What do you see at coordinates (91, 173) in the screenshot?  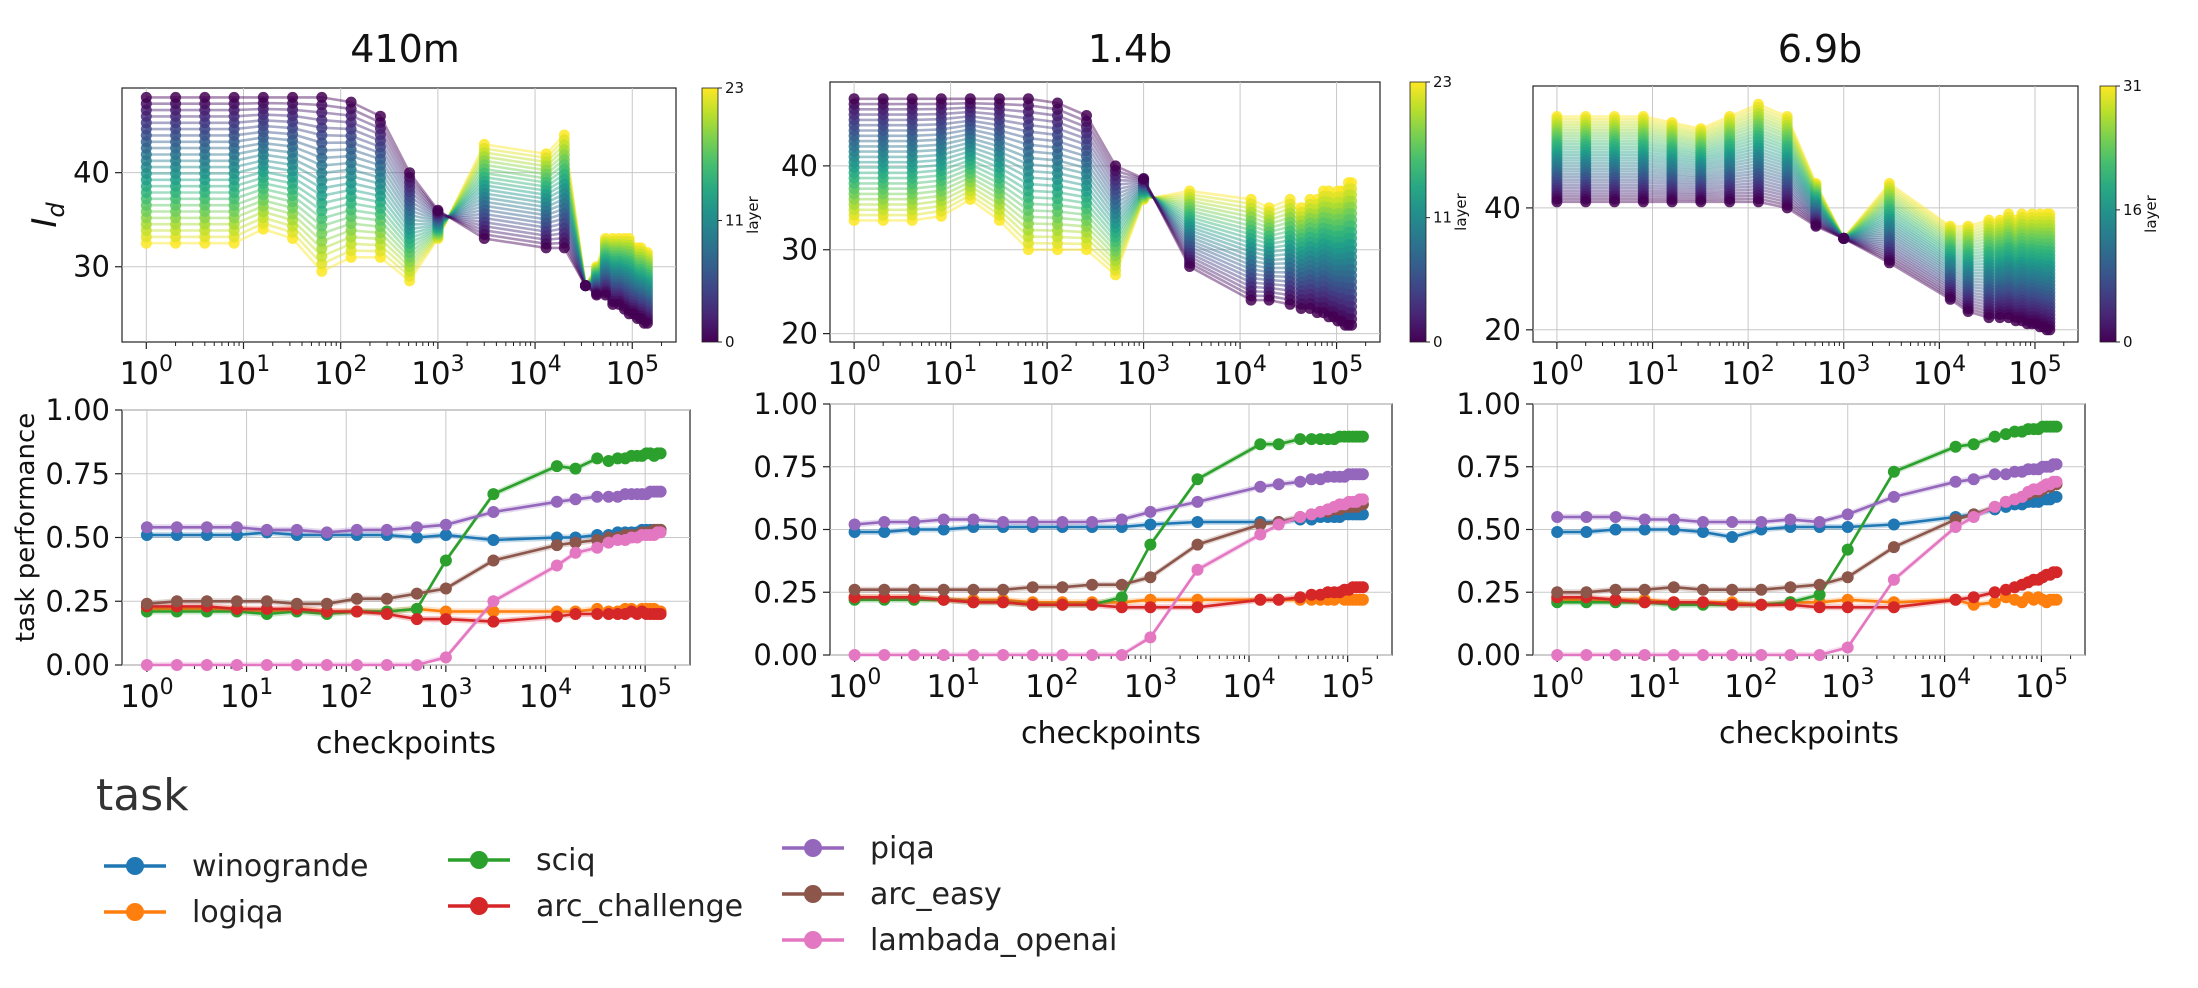 I see `y-tick-label: 40` at bounding box center [91, 173].